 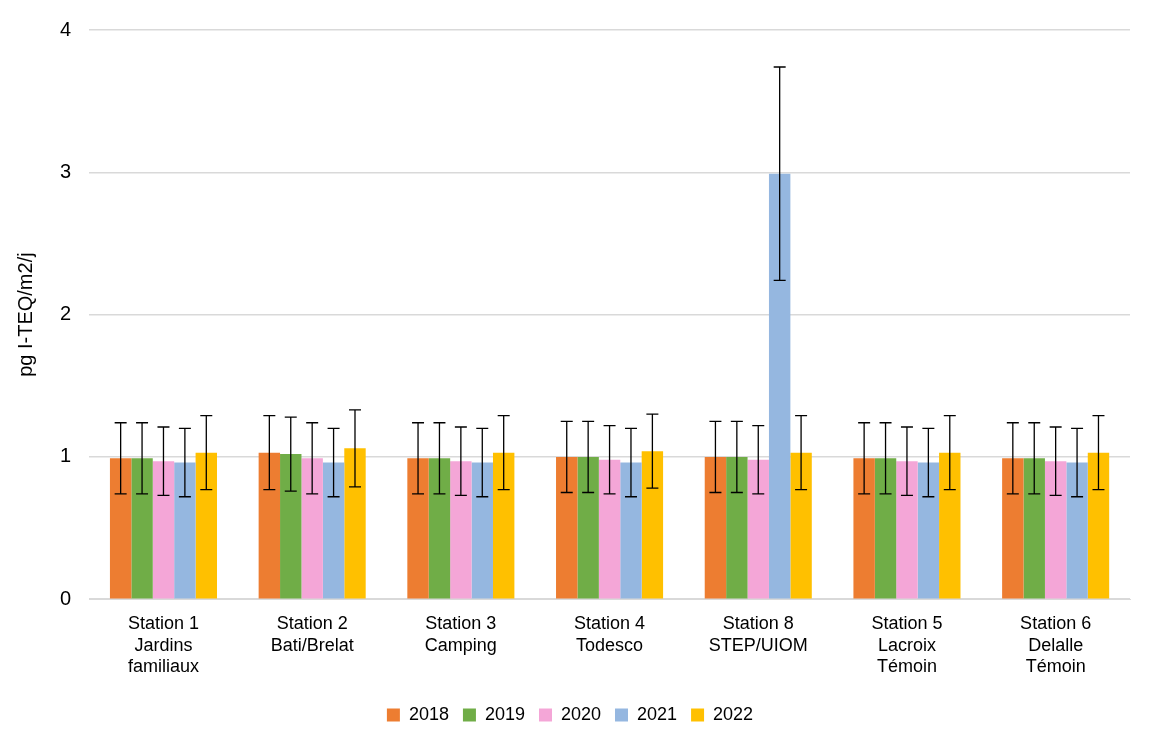 What do you see at coordinates (163, 644) in the screenshot?
I see `x-tick-label: Station 1 Jardins familiaux` at bounding box center [163, 644].